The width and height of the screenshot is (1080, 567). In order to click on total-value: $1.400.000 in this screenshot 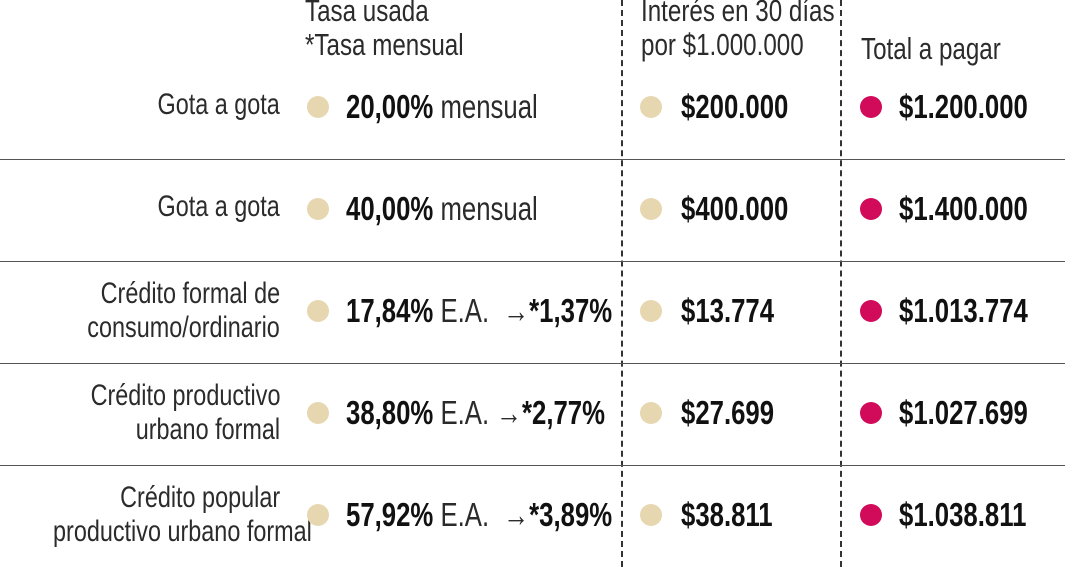, I will do `click(981, 209)`.